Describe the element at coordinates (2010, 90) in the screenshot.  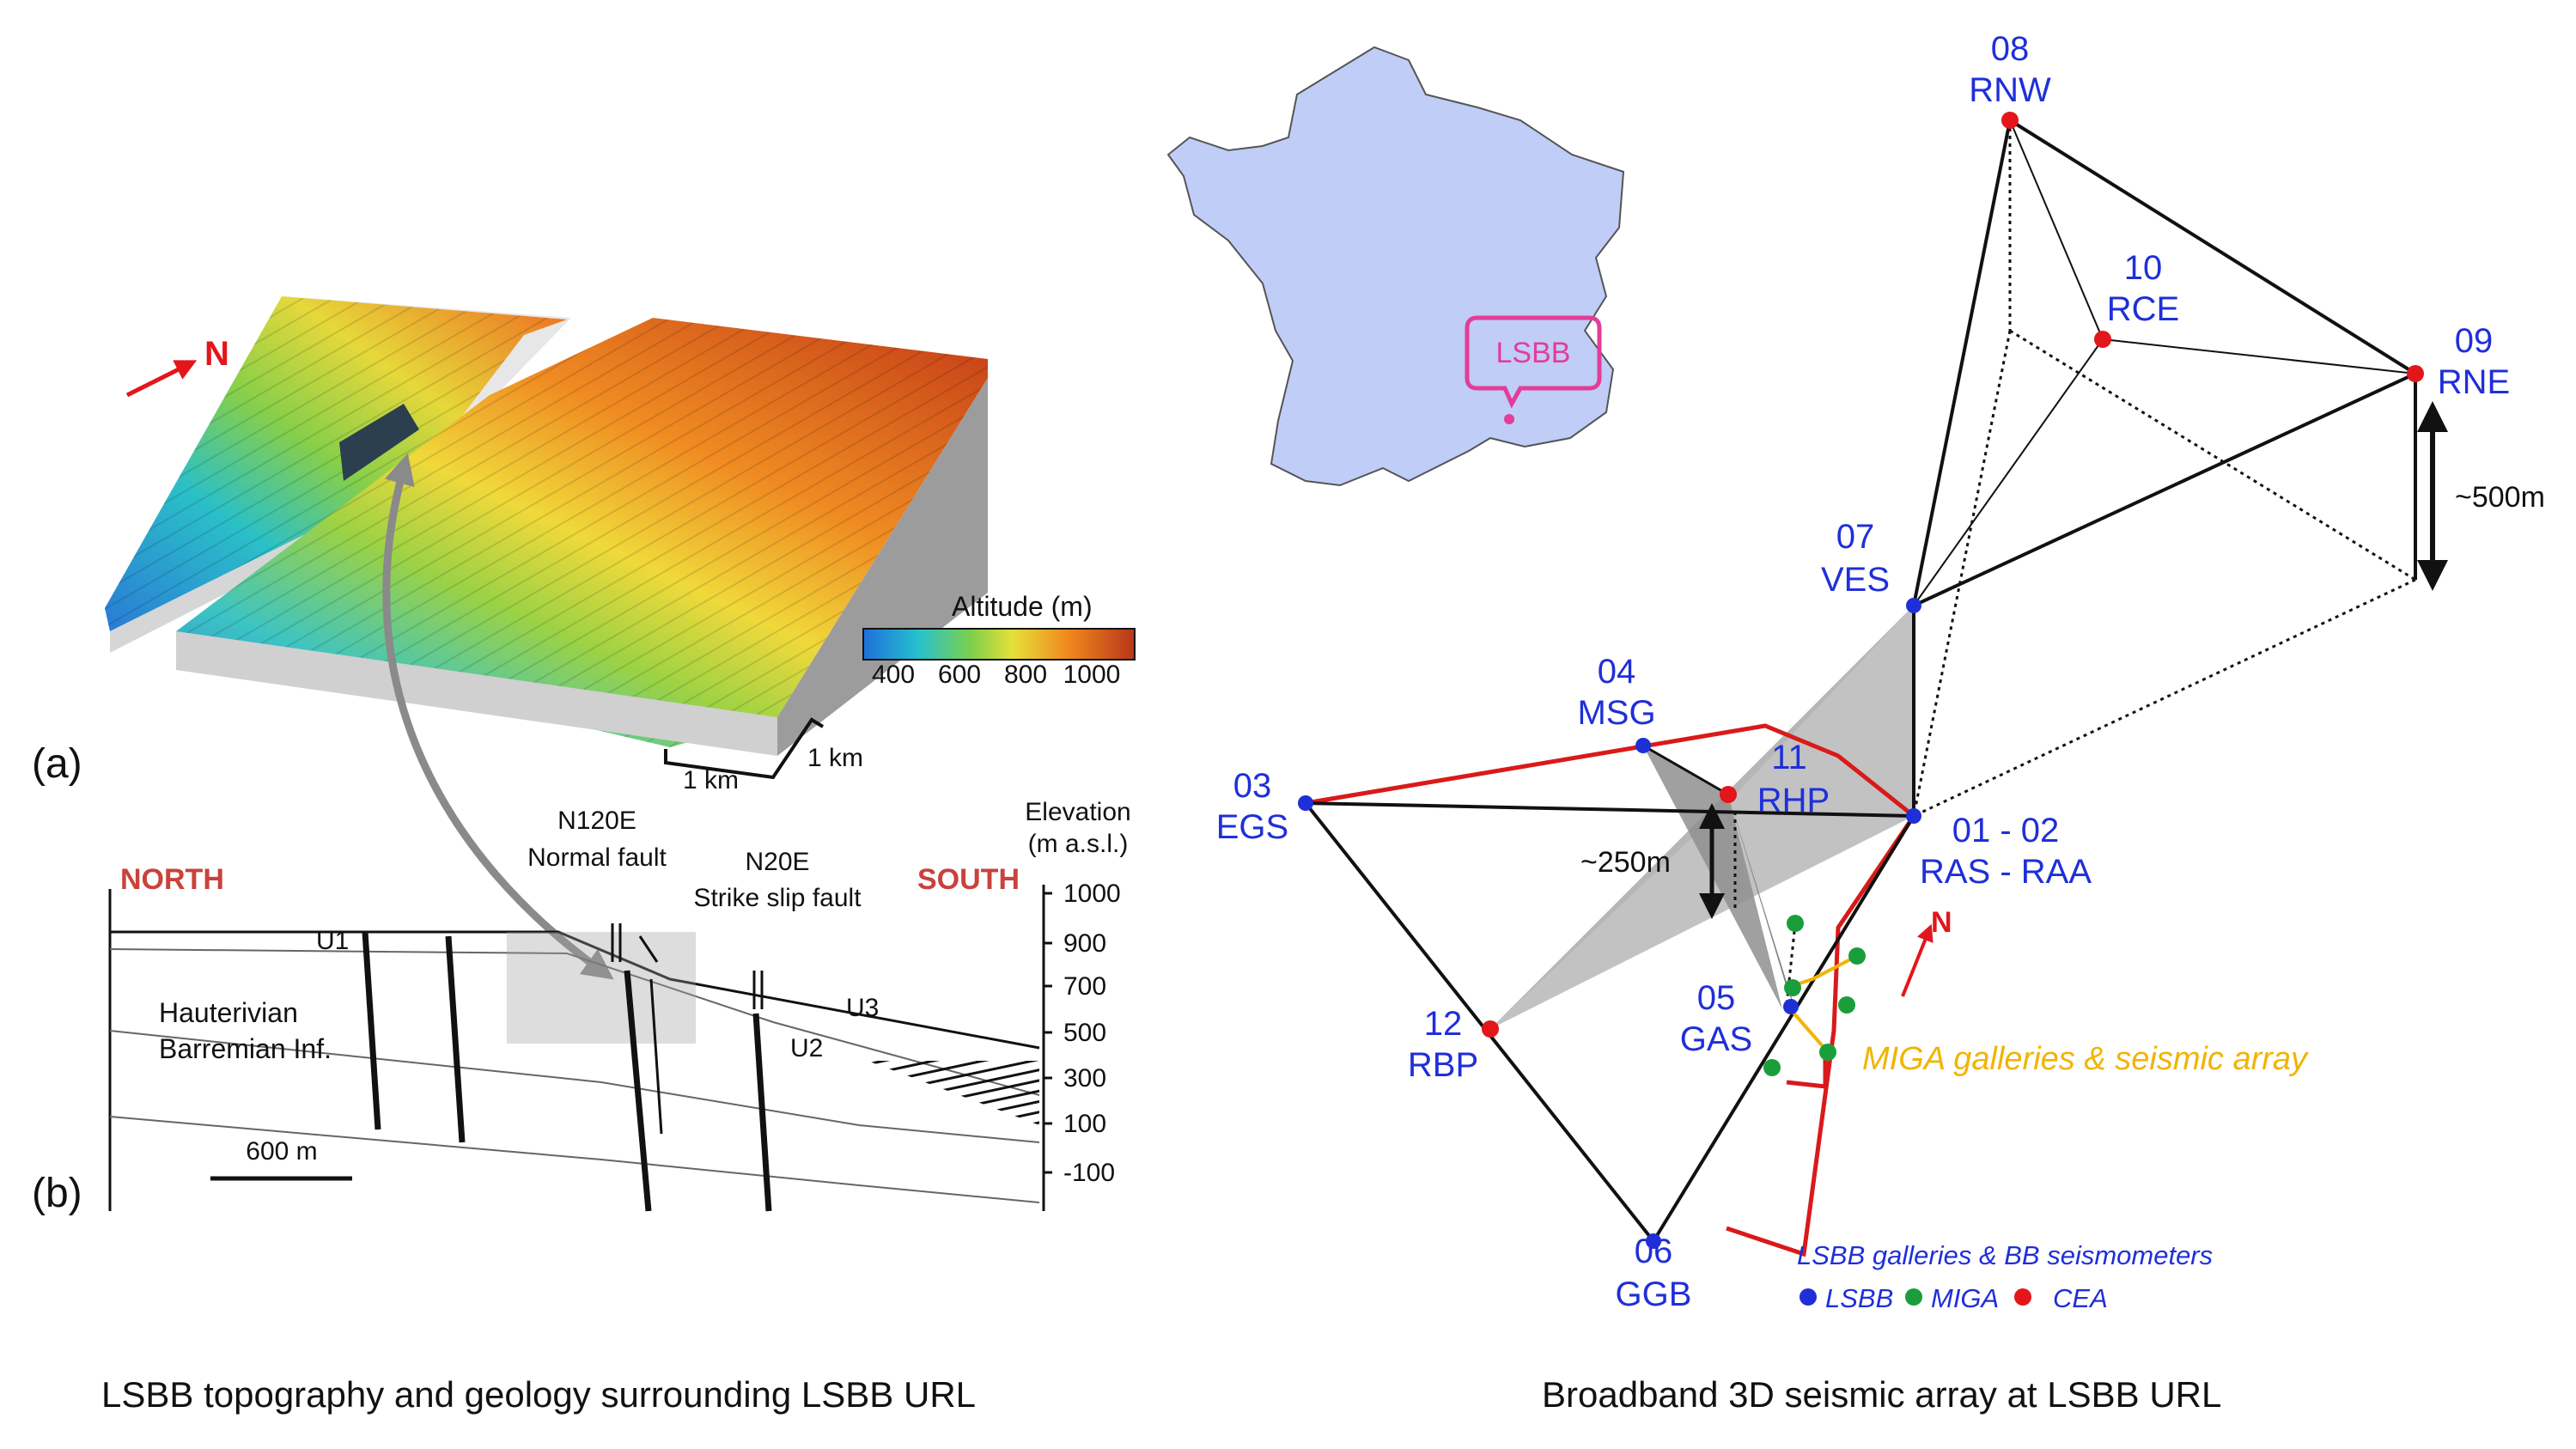
I see `station-code: RNW` at that location.